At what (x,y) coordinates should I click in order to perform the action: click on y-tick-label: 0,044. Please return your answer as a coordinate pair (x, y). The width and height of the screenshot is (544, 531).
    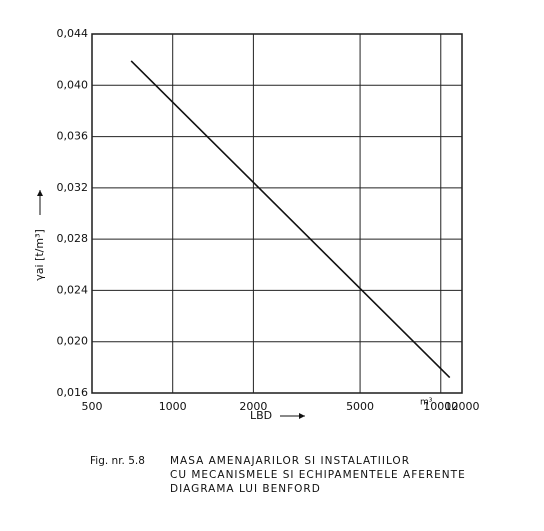
    Looking at the image, I should click on (73, 33).